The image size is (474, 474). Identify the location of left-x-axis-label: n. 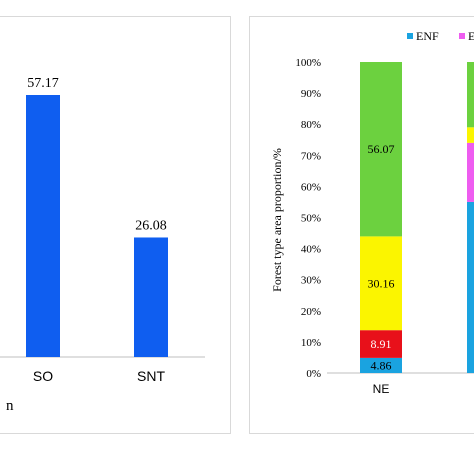
(10, 406).